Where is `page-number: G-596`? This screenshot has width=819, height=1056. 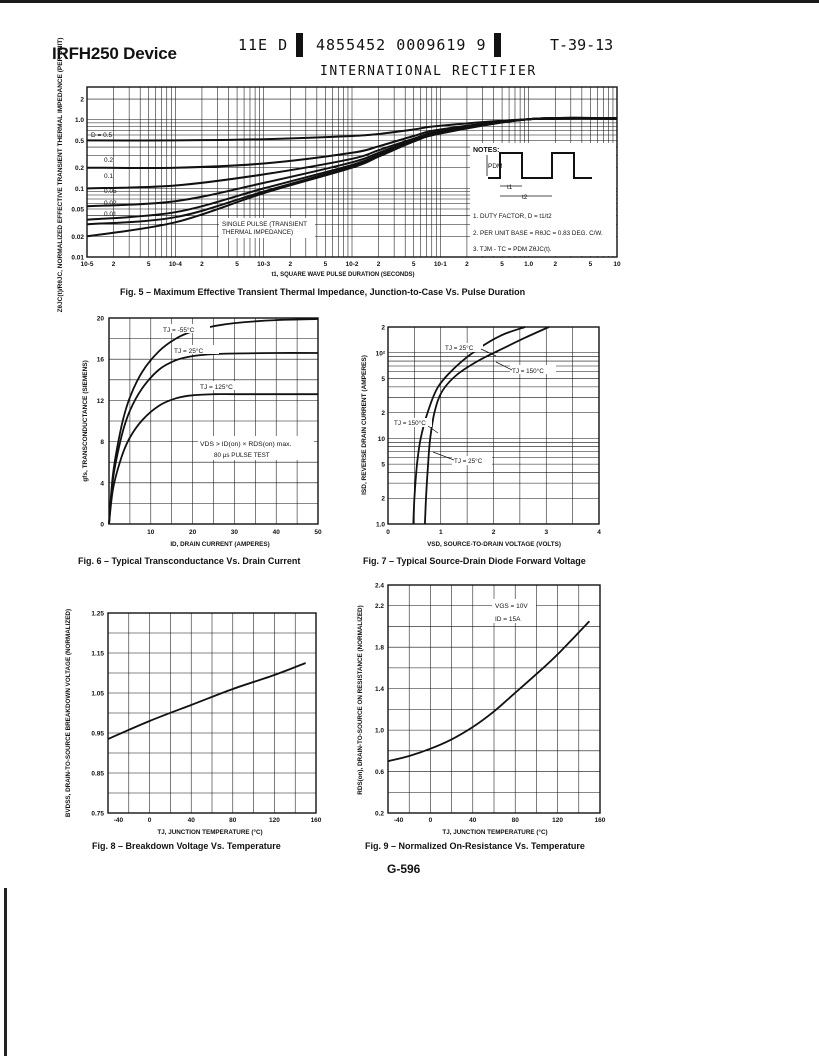
page-number: G-596 is located at coordinates (404, 869).